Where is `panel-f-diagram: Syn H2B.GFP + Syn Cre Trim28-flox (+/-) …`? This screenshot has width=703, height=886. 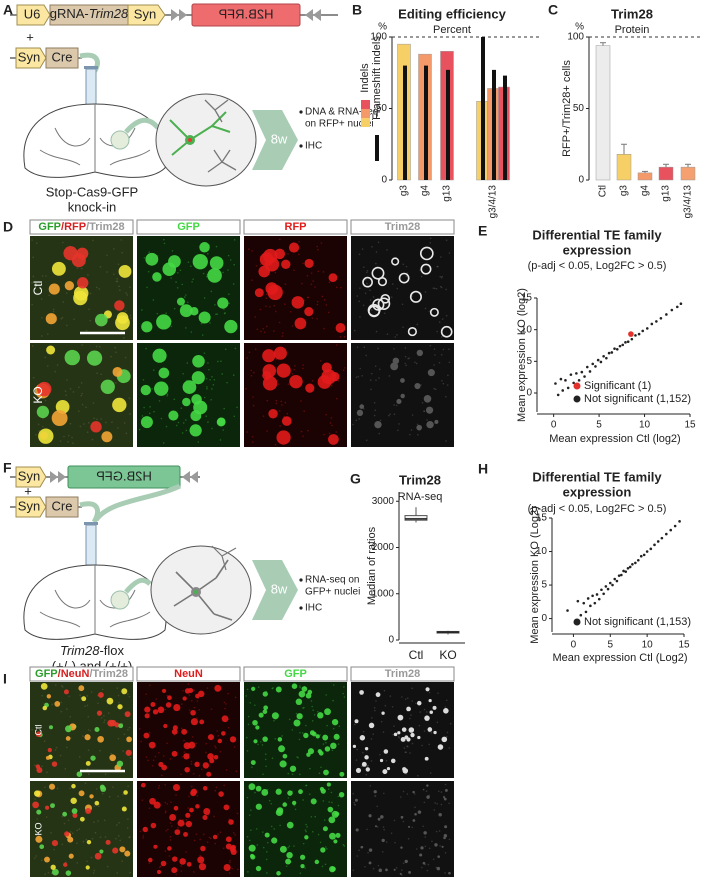
panel-f-diagram: Syn H2B.GFP + Syn Cre Trim28-flox (+/-) … is located at coordinates (185, 569).